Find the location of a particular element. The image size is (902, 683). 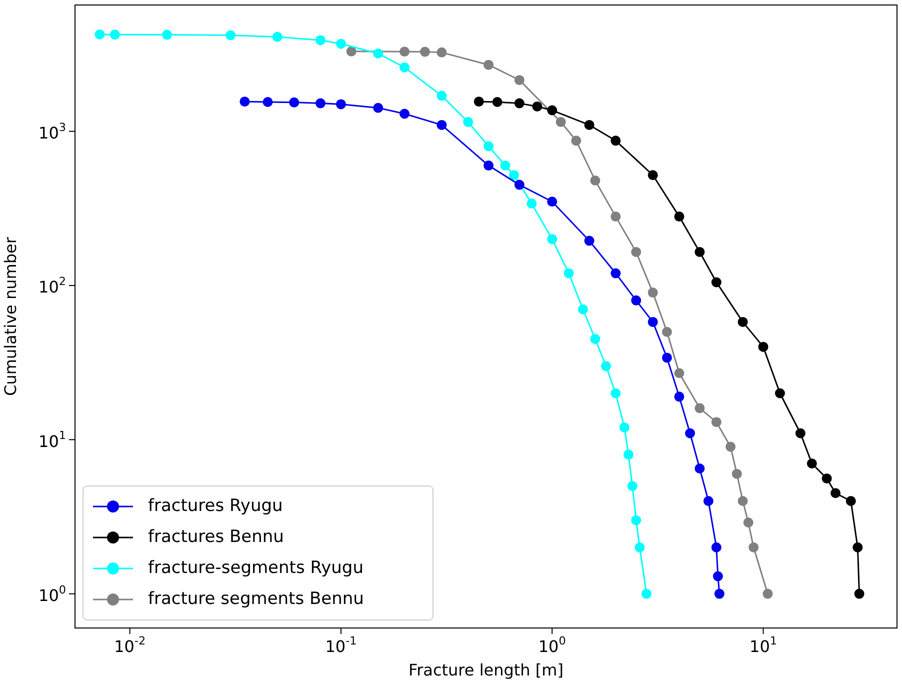

x-axis-title: Fracture length [m] is located at coordinates (486, 670).